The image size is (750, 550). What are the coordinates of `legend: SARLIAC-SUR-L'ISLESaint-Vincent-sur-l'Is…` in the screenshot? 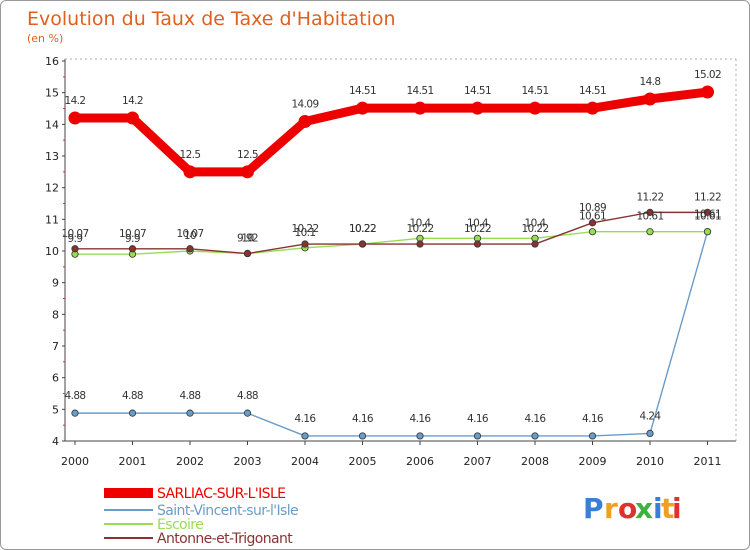 It's located at (201, 516).